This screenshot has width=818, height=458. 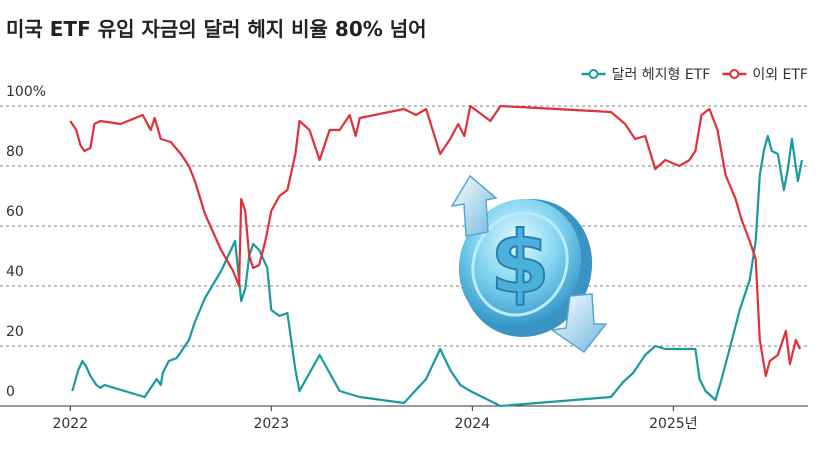 I want to click on coin-illustration: $, so click(x=529, y=264).